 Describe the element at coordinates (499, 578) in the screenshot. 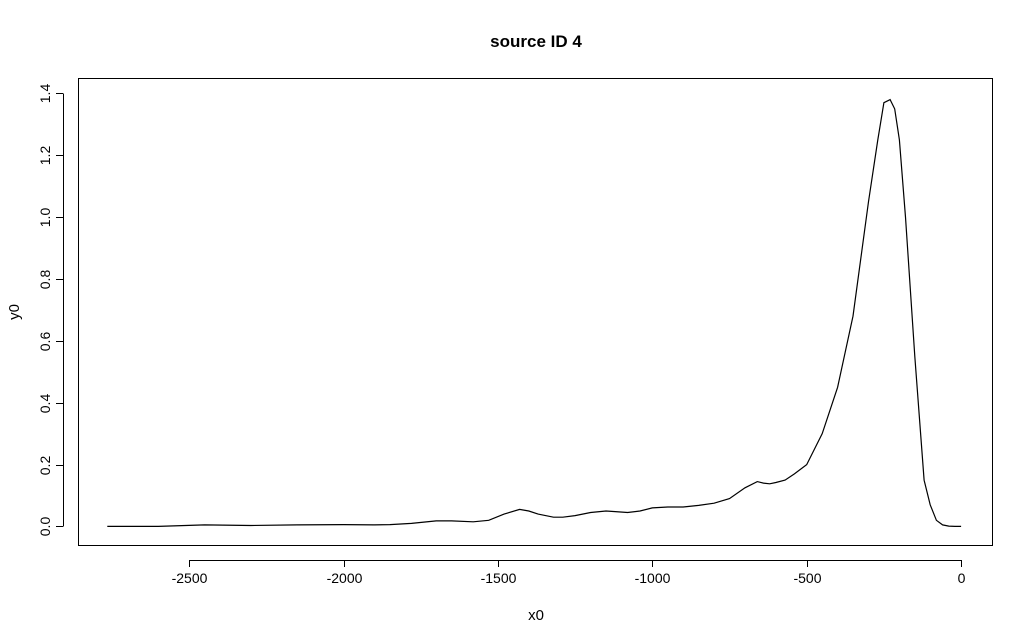

I see `x-tick-label: -1500` at that location.